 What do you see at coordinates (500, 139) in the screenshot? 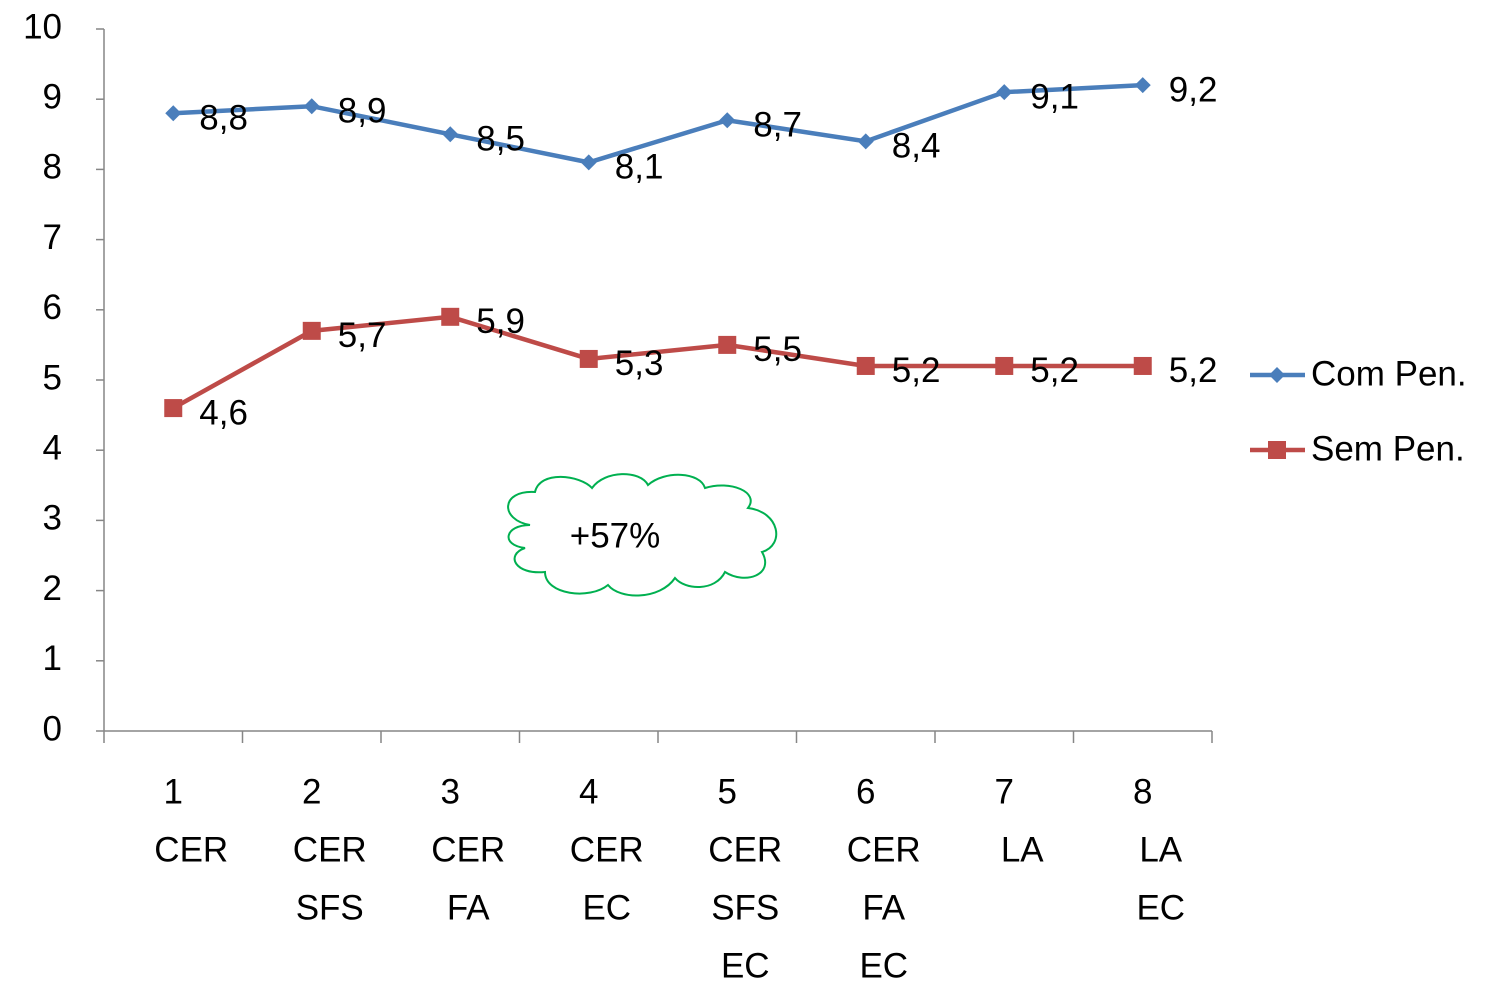
I see `data-label: 8,5` at bounding box center [500, 139].